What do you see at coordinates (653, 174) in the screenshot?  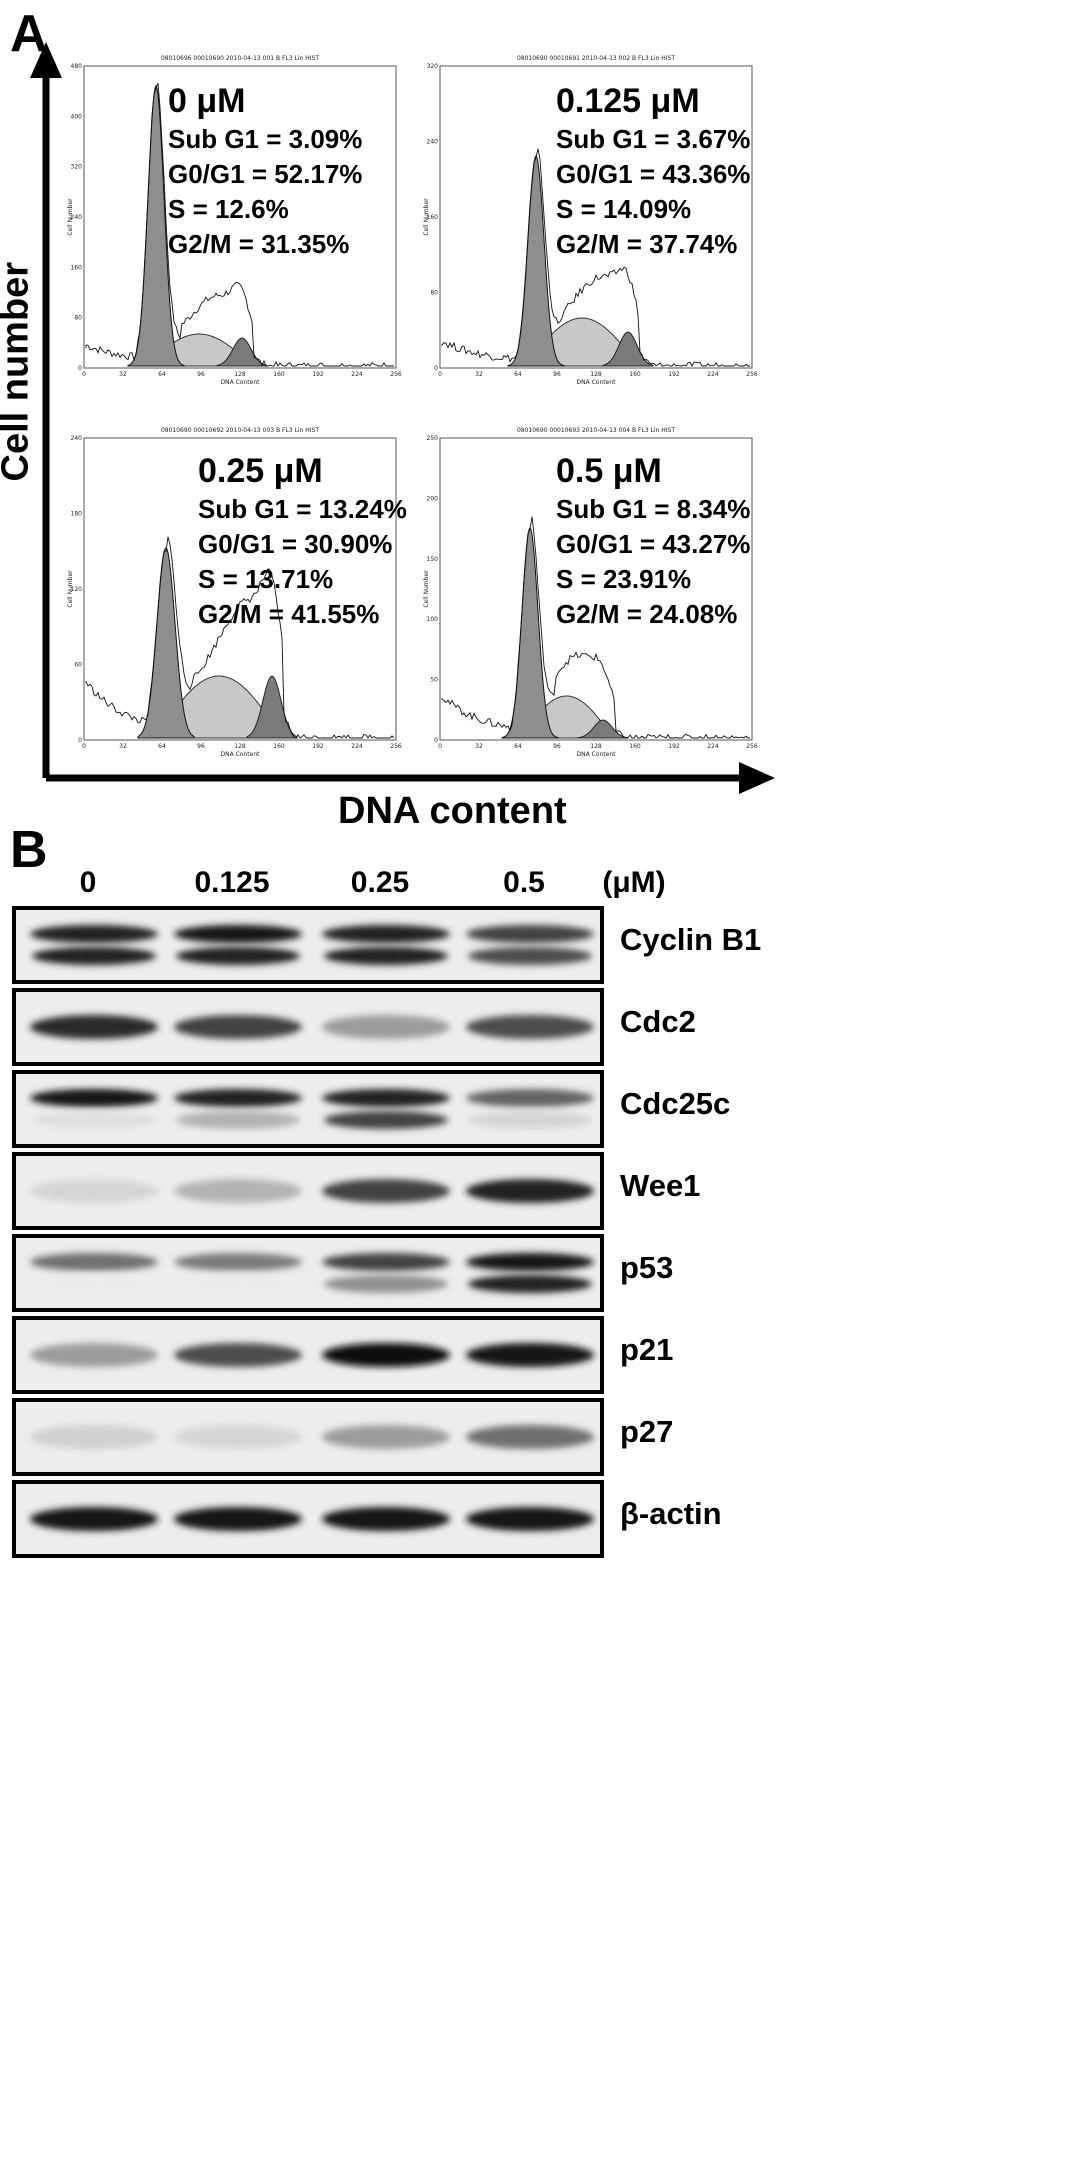 I see `g0-g1-value: G0/G1 = 43.36%` at bounding box center [653, 174].